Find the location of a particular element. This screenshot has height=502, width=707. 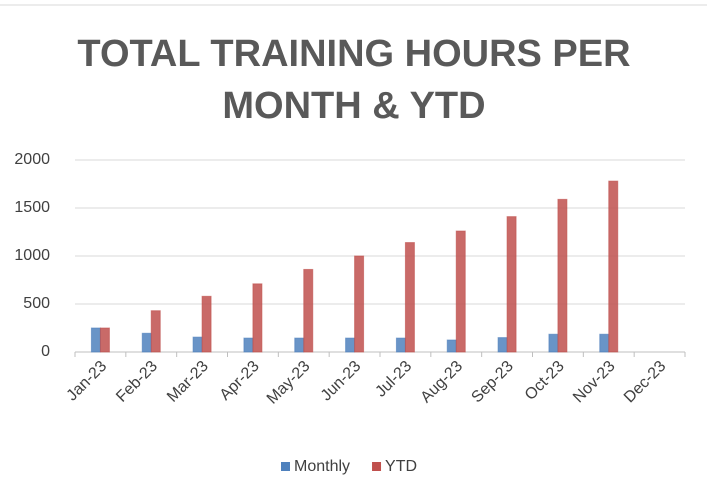

x-tick-label: Apr-23 is located at coordinates (240, 381).